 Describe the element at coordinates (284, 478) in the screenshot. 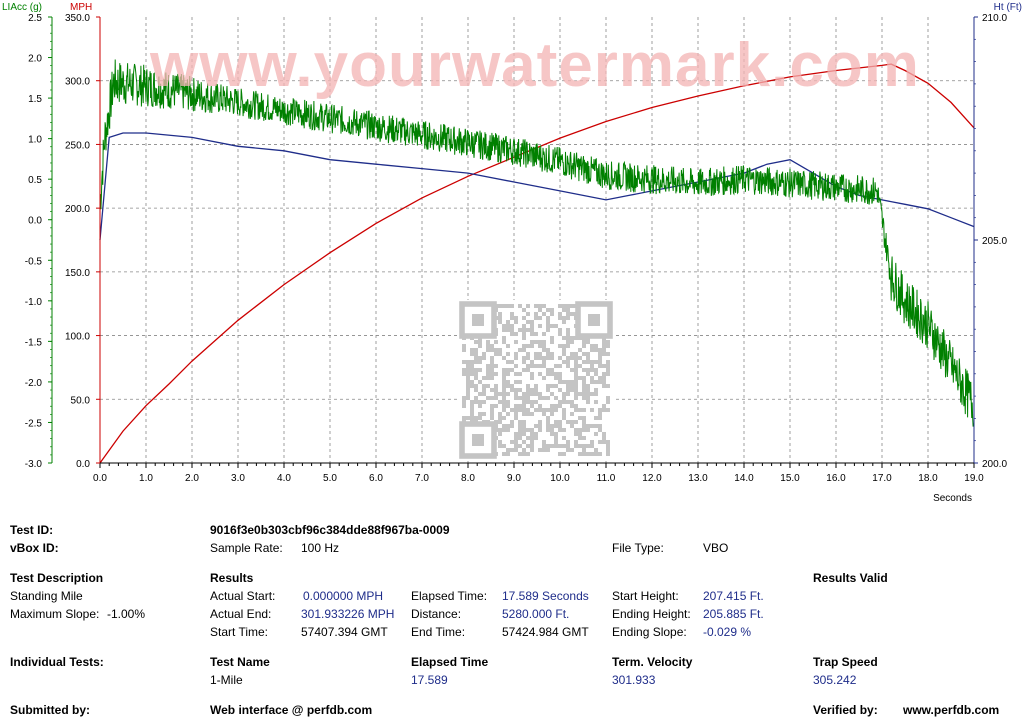

I see `x-tick-label: 4.0` at that location.